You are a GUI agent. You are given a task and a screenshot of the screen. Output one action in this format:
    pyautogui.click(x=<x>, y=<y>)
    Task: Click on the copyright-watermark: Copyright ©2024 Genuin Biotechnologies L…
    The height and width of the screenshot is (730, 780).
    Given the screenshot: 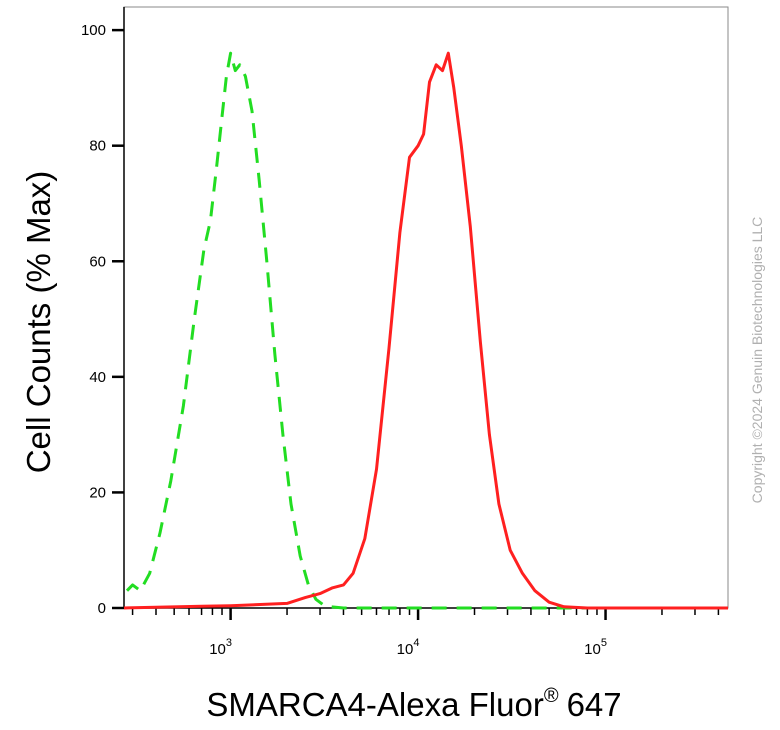 What is the action you would take?
    pyautogui.click(x=757, y=360)
    